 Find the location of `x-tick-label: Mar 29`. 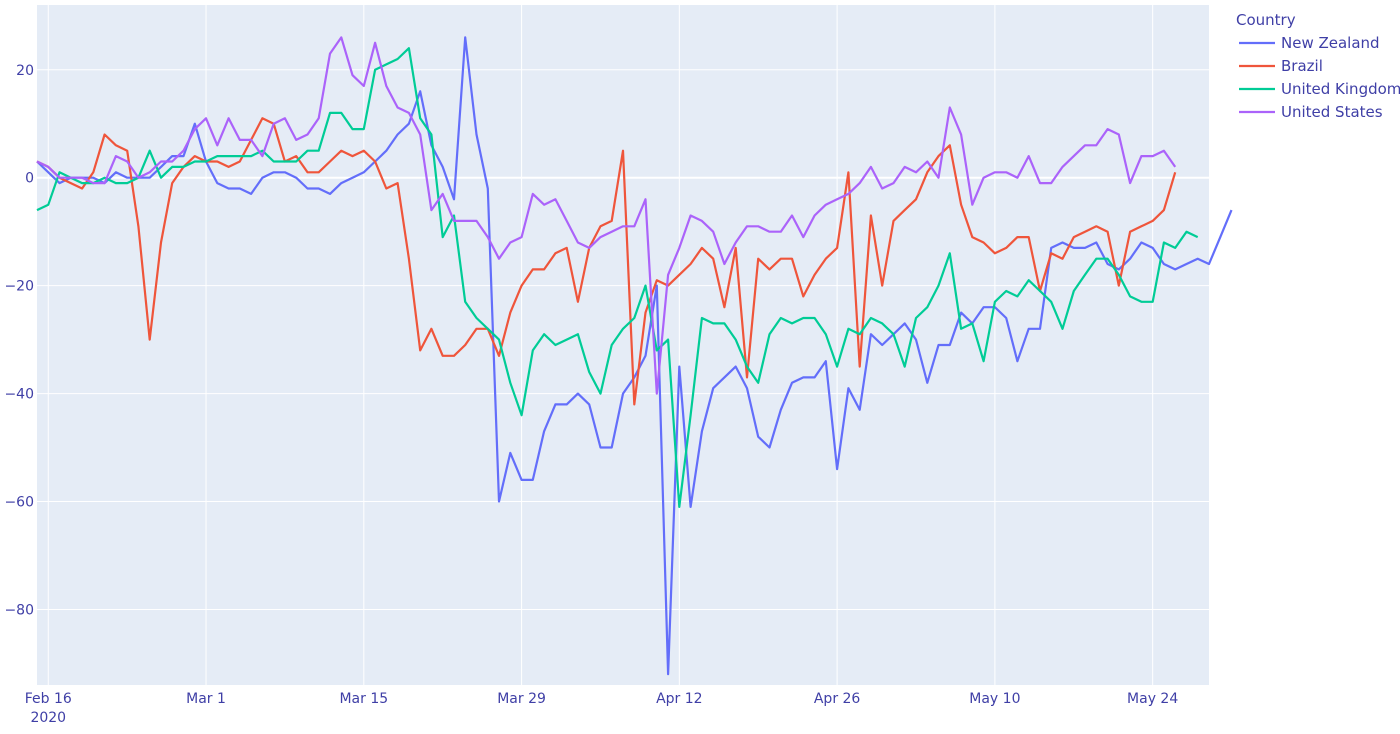

x-tick-label: Mar 29 is located at coordinates (521, 699).